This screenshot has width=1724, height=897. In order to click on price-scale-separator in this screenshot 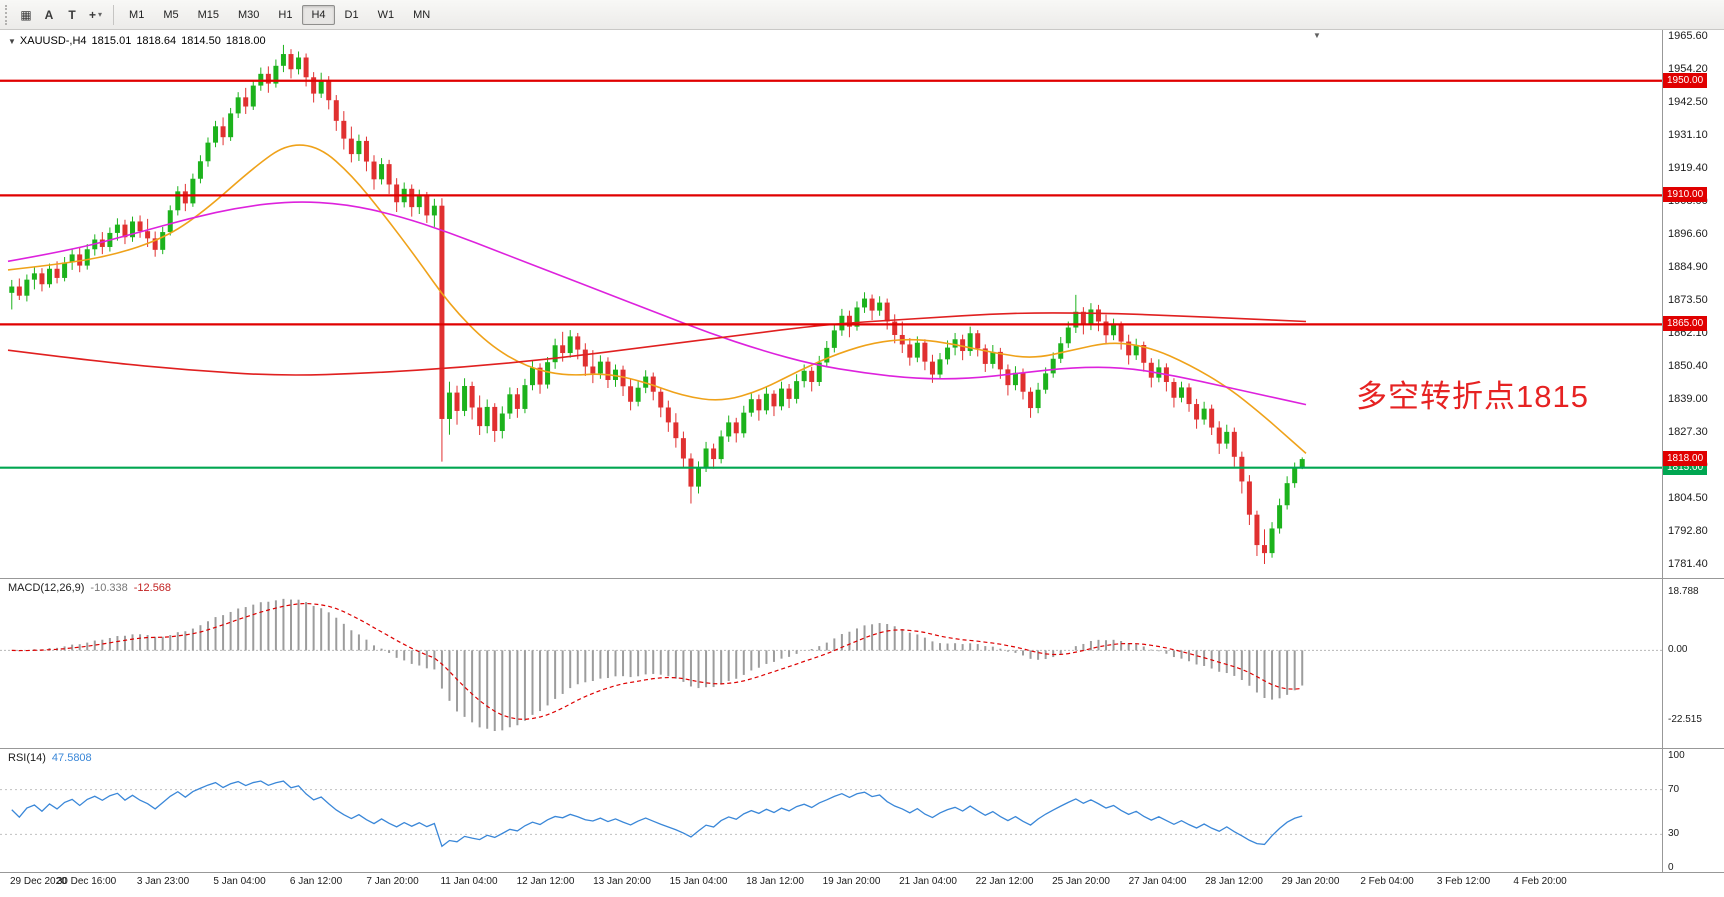, I will do `click(1662, 451)`.